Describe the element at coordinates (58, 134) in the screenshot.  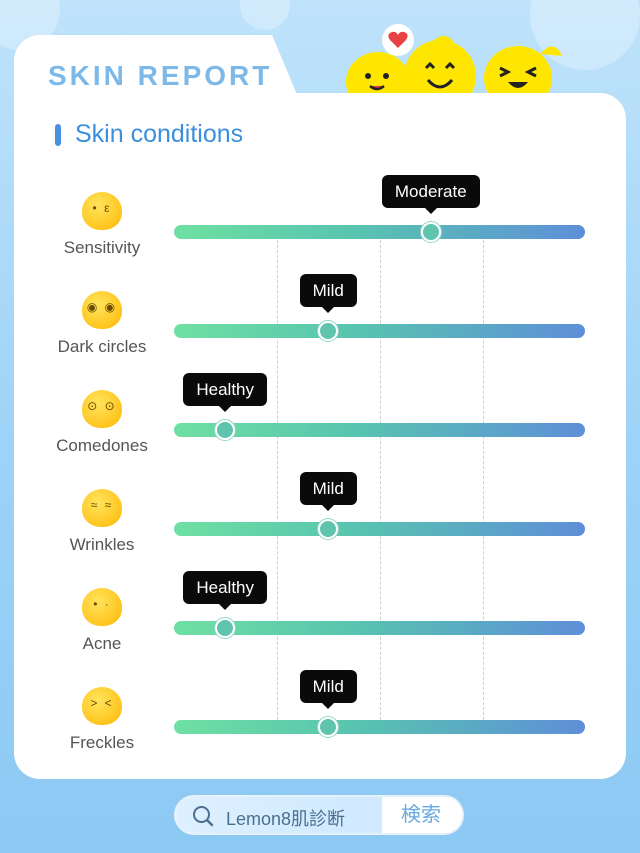
I see `section-accent-bar` at that location.